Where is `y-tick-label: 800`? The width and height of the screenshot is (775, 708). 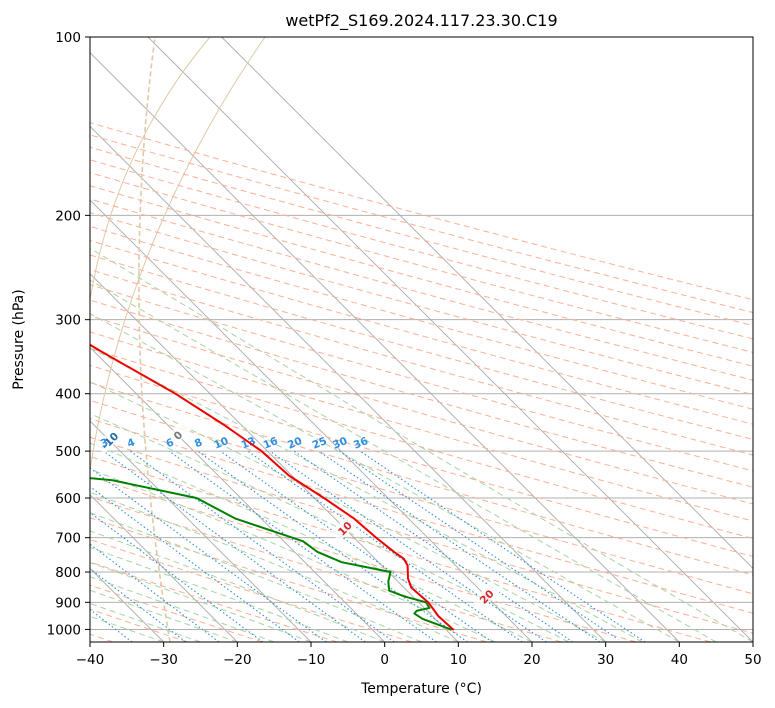
y-tick-label: 800 is located at coordinates (68, 573).